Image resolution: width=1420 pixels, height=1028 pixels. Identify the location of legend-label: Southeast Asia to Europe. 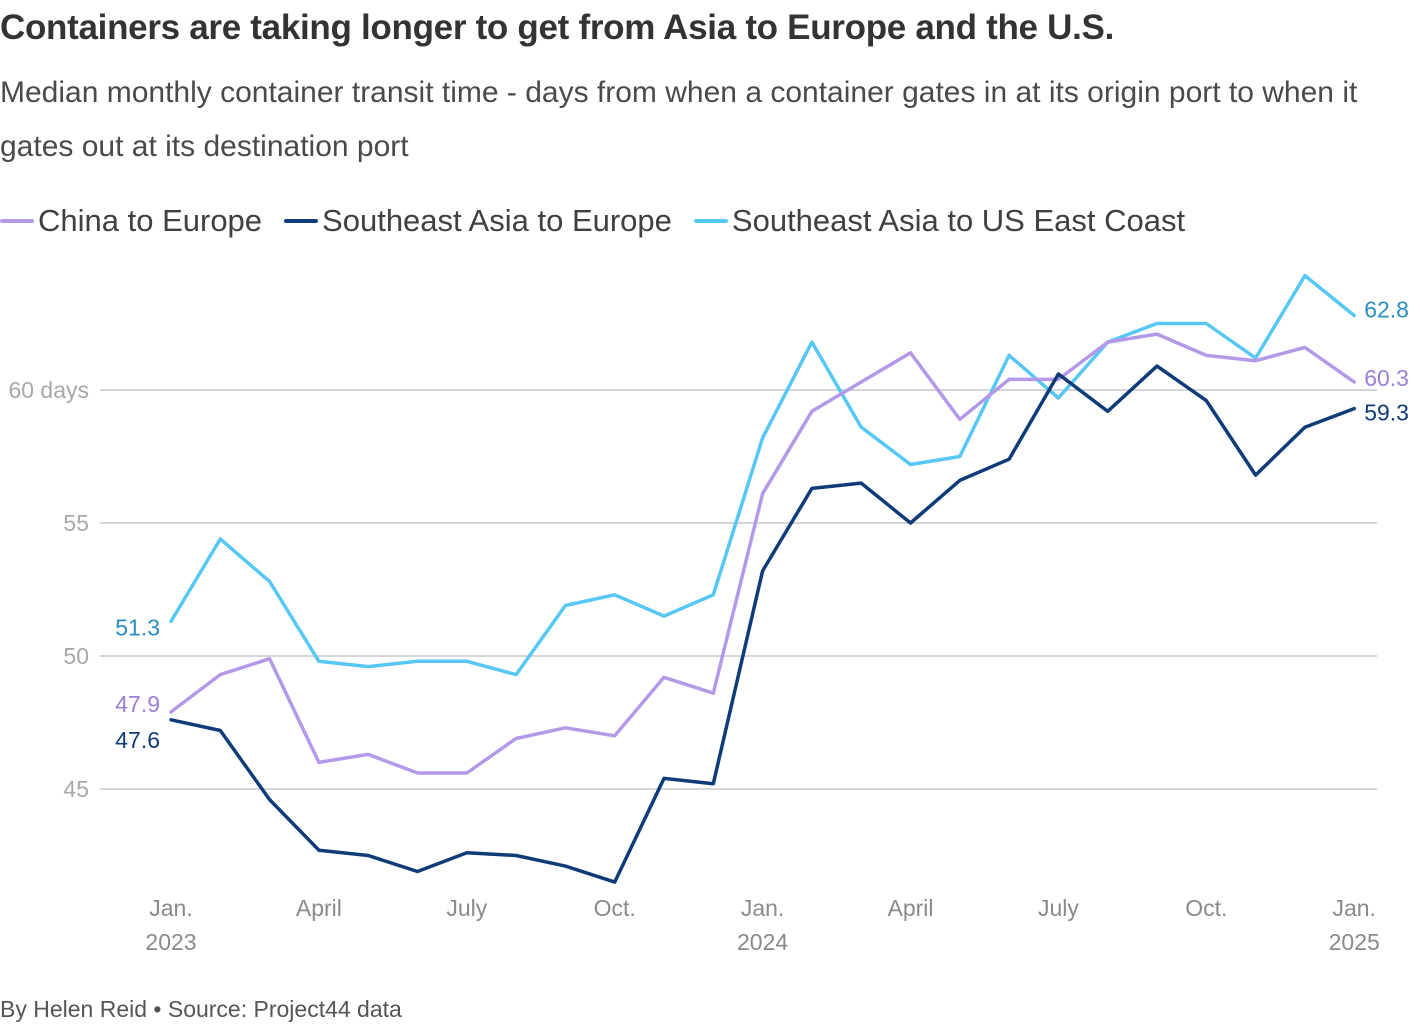
(497, 220).